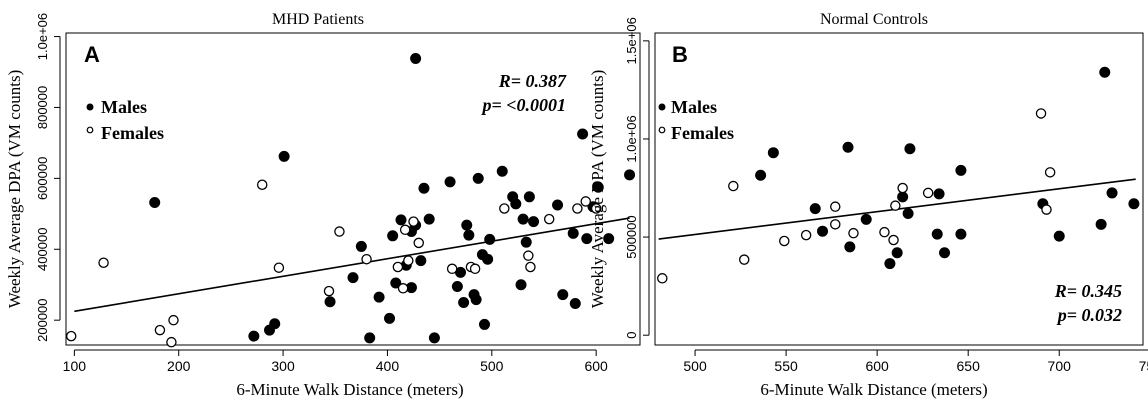 This screenshot has width=1148, height=408. I want to click on panel-a-y-tick-label: 400000, so click(42, 249).